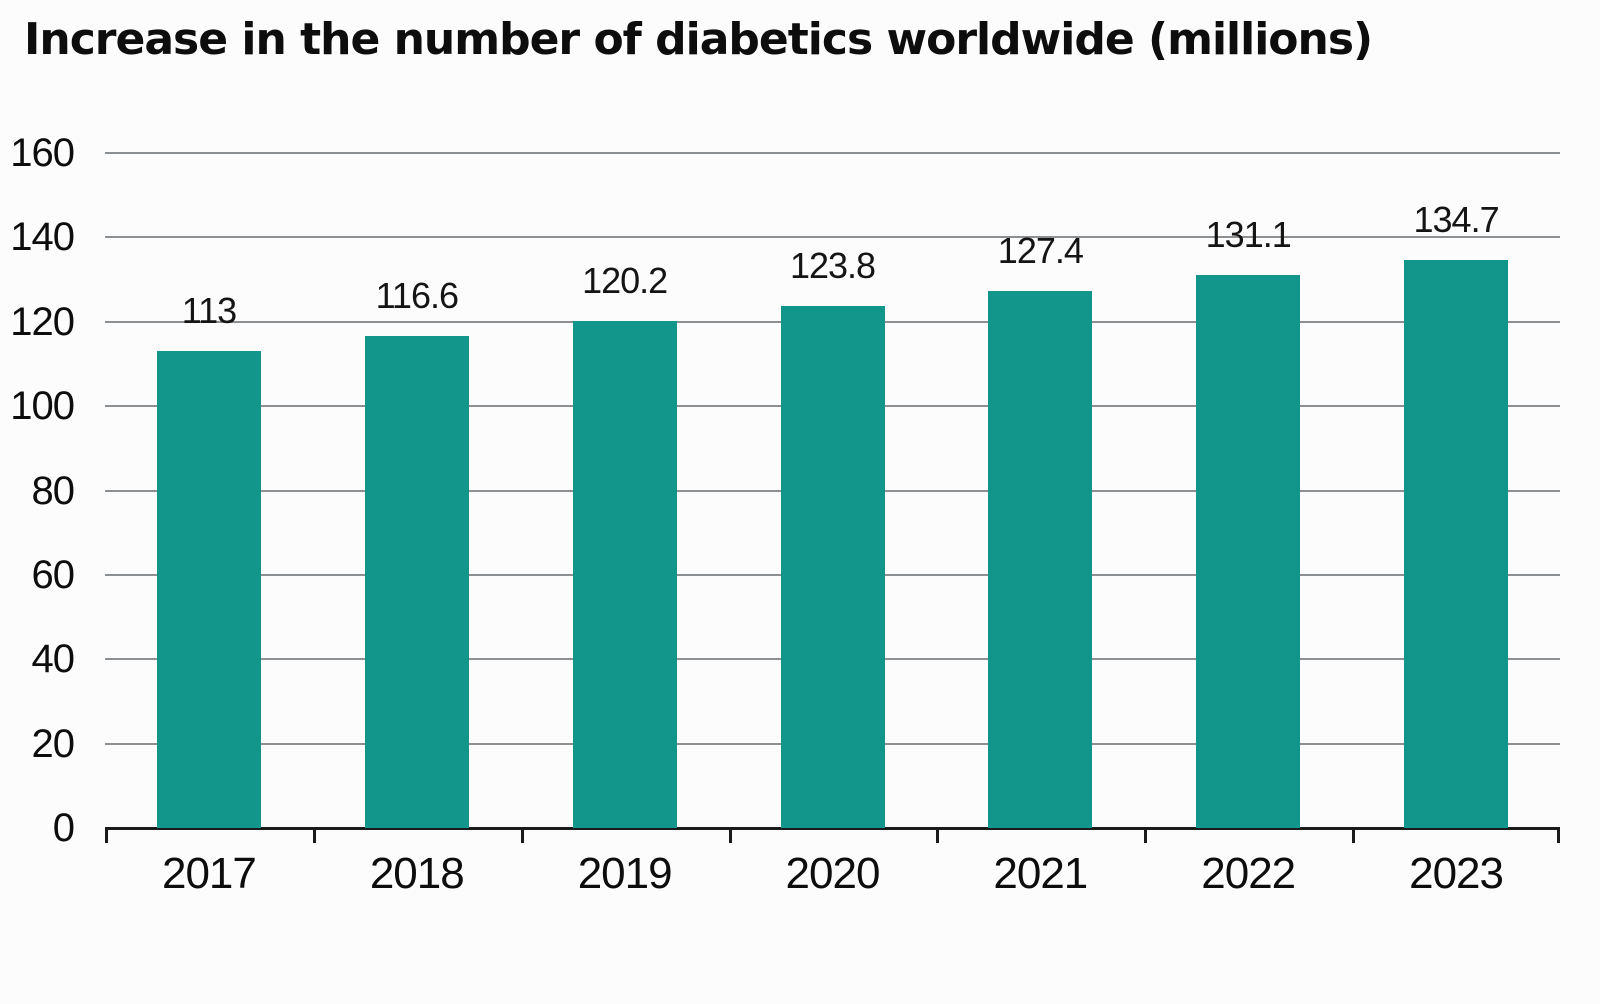  I want to click on bar-value-label: 120.2, so click(625, 280).